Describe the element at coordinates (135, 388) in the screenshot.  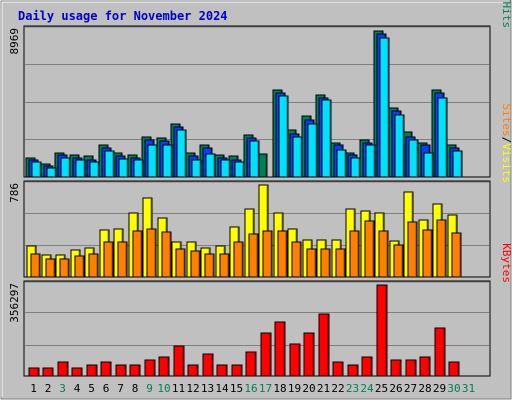
I see `day-label-8: 8` at that location.